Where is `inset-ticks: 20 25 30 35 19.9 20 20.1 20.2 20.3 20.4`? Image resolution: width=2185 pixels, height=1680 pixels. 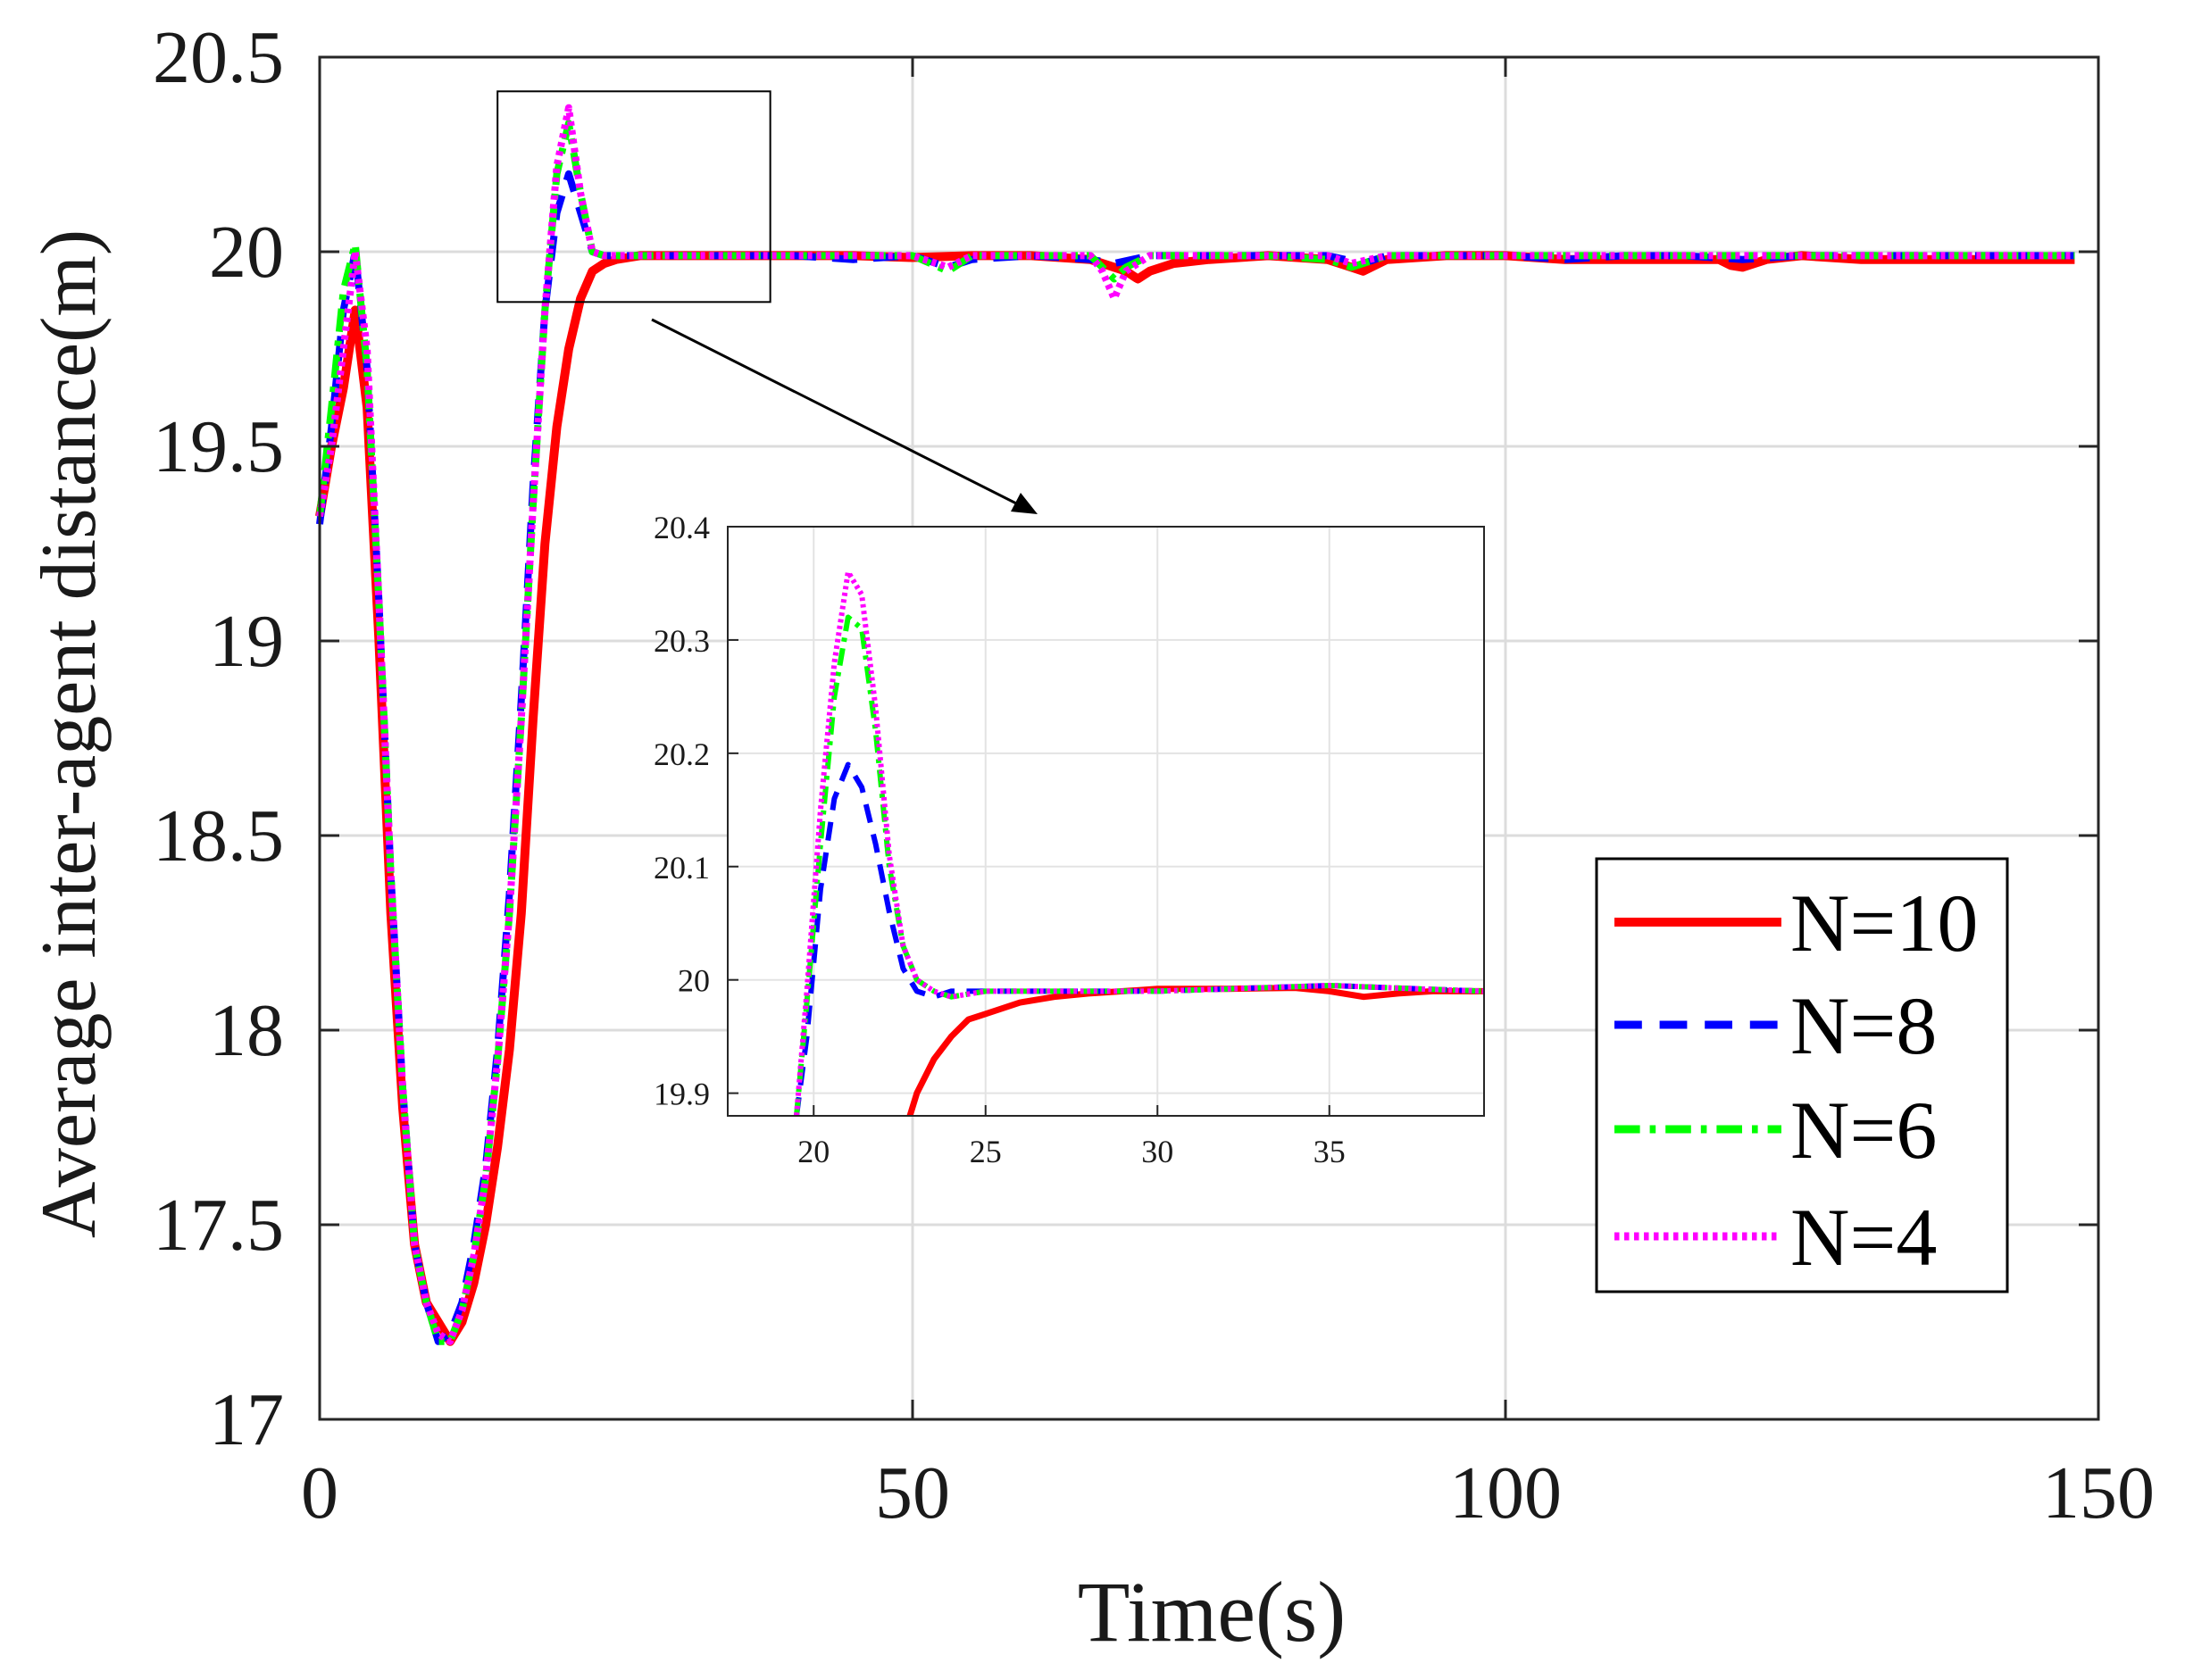 inset-ticks: 20 25 30 35 19.9 20 20.1 20.2 20.3 20.4 is located at coordinates (1000, 839).